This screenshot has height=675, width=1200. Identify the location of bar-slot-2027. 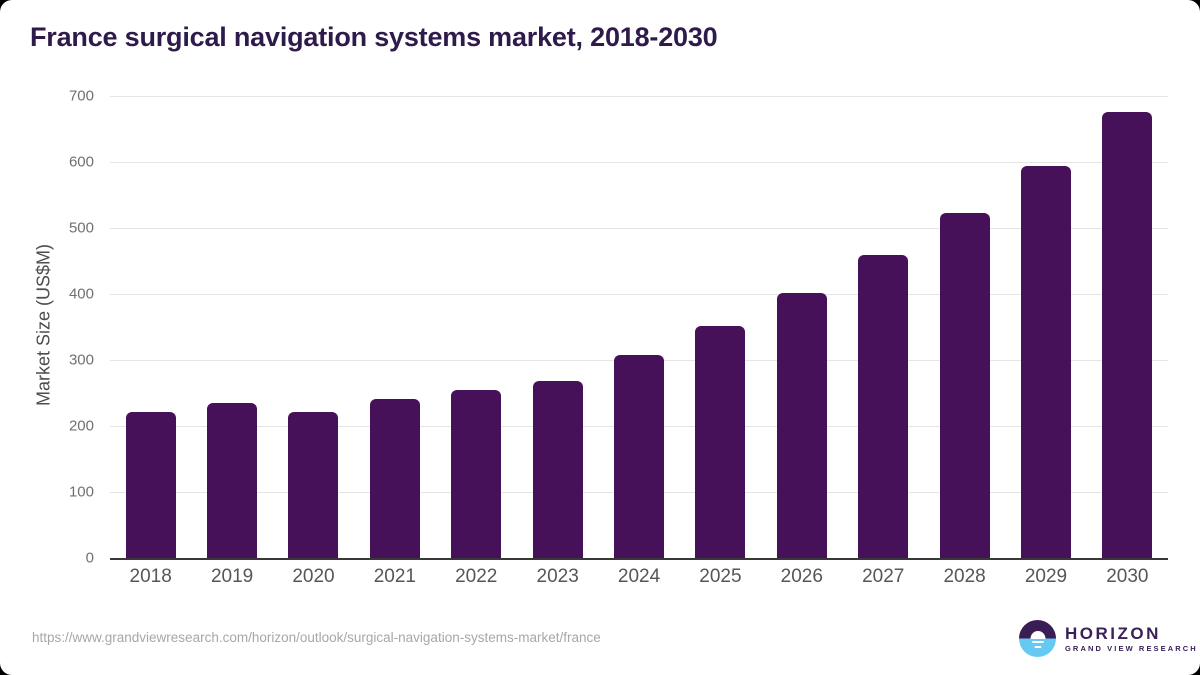
(883, 327).